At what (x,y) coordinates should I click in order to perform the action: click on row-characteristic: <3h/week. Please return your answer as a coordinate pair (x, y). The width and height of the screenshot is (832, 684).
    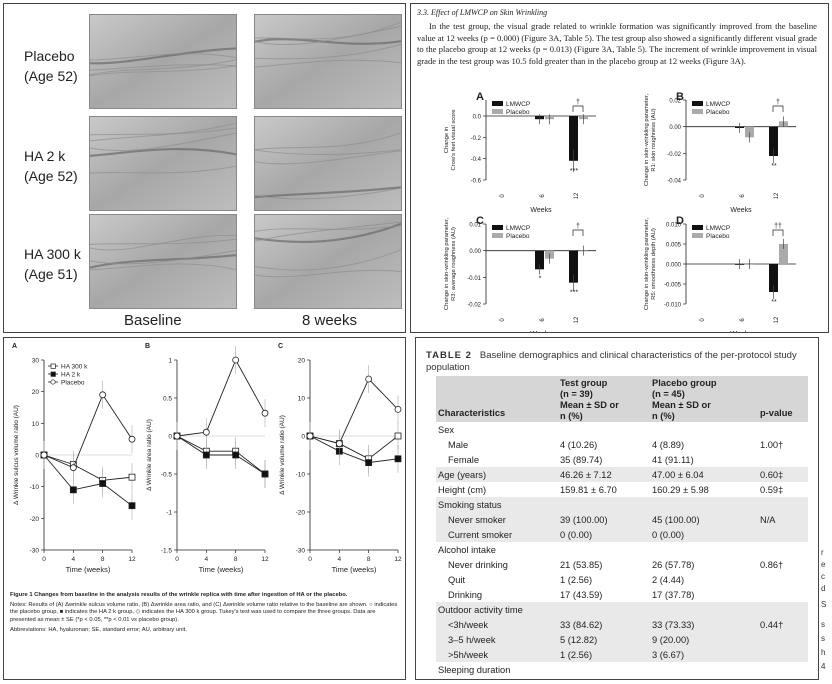
    Looking at the image, I should click on (497, 624).